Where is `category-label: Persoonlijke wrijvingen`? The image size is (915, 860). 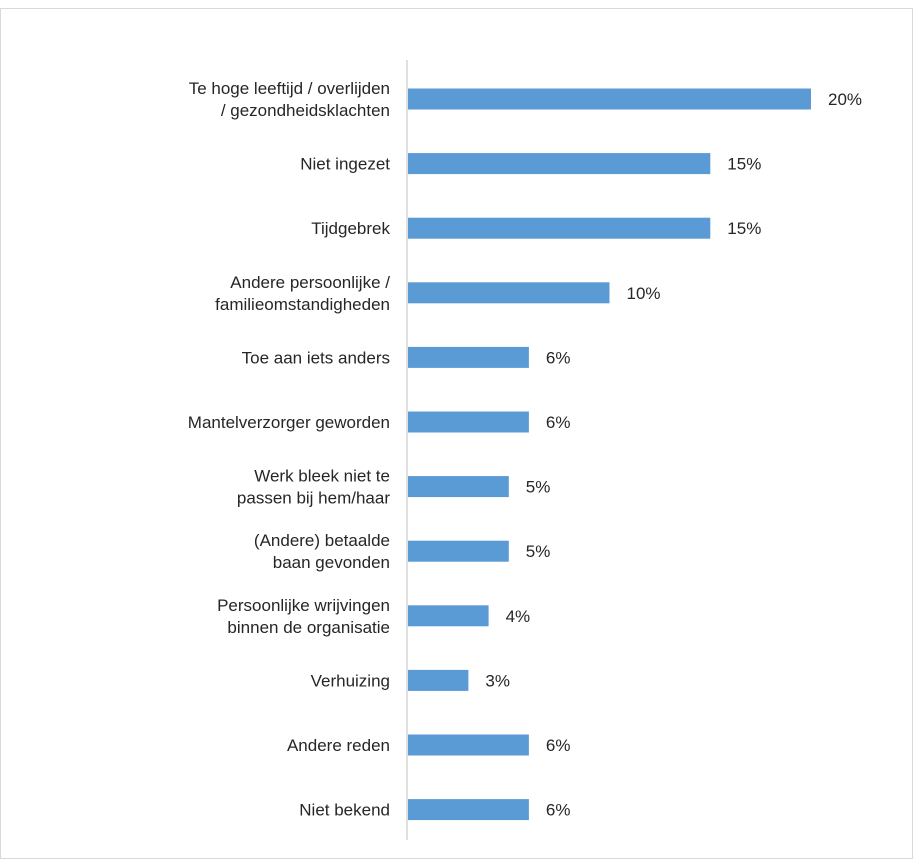
category-label: Persoonlijke wrijvingen is located at coordinates (303, 605).